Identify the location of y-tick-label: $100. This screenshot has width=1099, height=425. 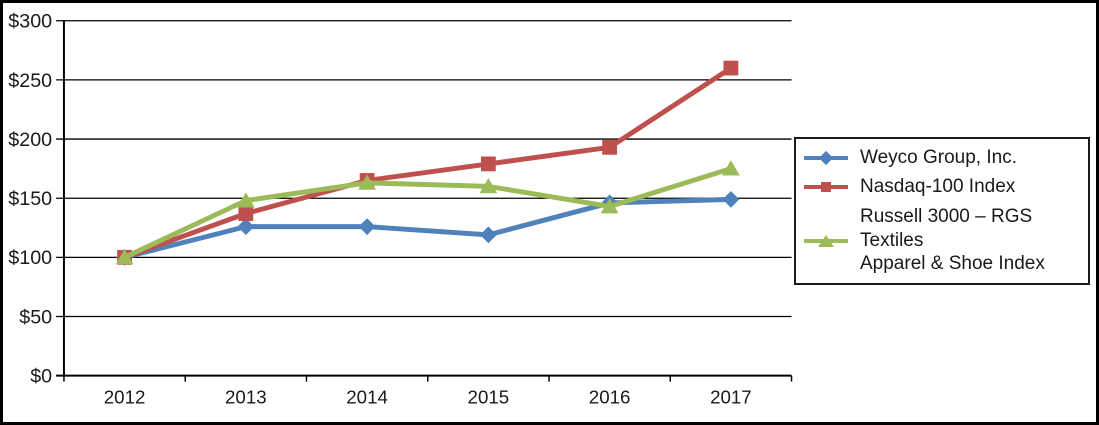
(30, 258).